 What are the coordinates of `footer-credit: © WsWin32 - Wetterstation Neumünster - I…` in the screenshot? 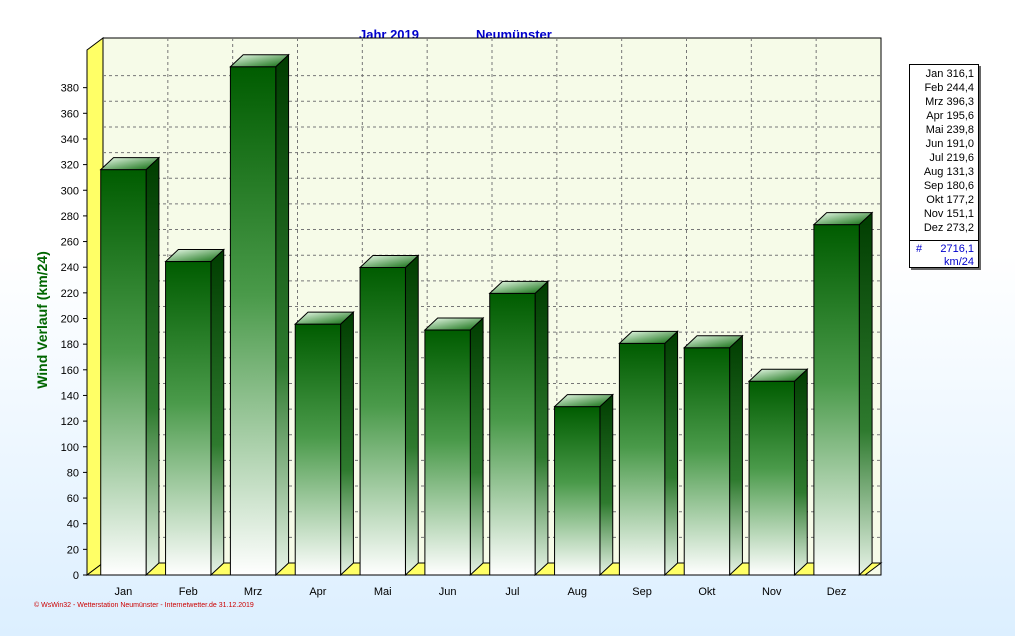 It's located at (144, 605).